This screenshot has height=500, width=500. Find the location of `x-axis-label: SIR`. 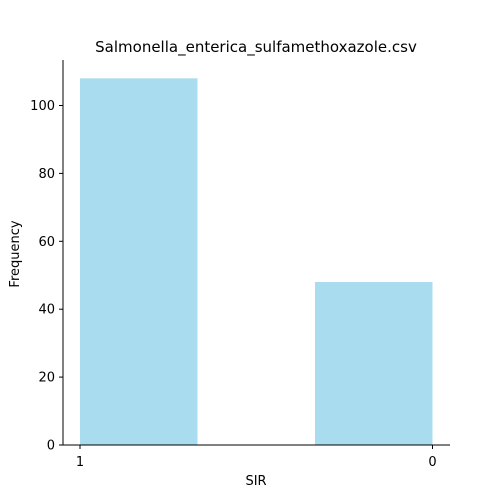

x-axis-label: SIR is located at coordinates (255, 481).